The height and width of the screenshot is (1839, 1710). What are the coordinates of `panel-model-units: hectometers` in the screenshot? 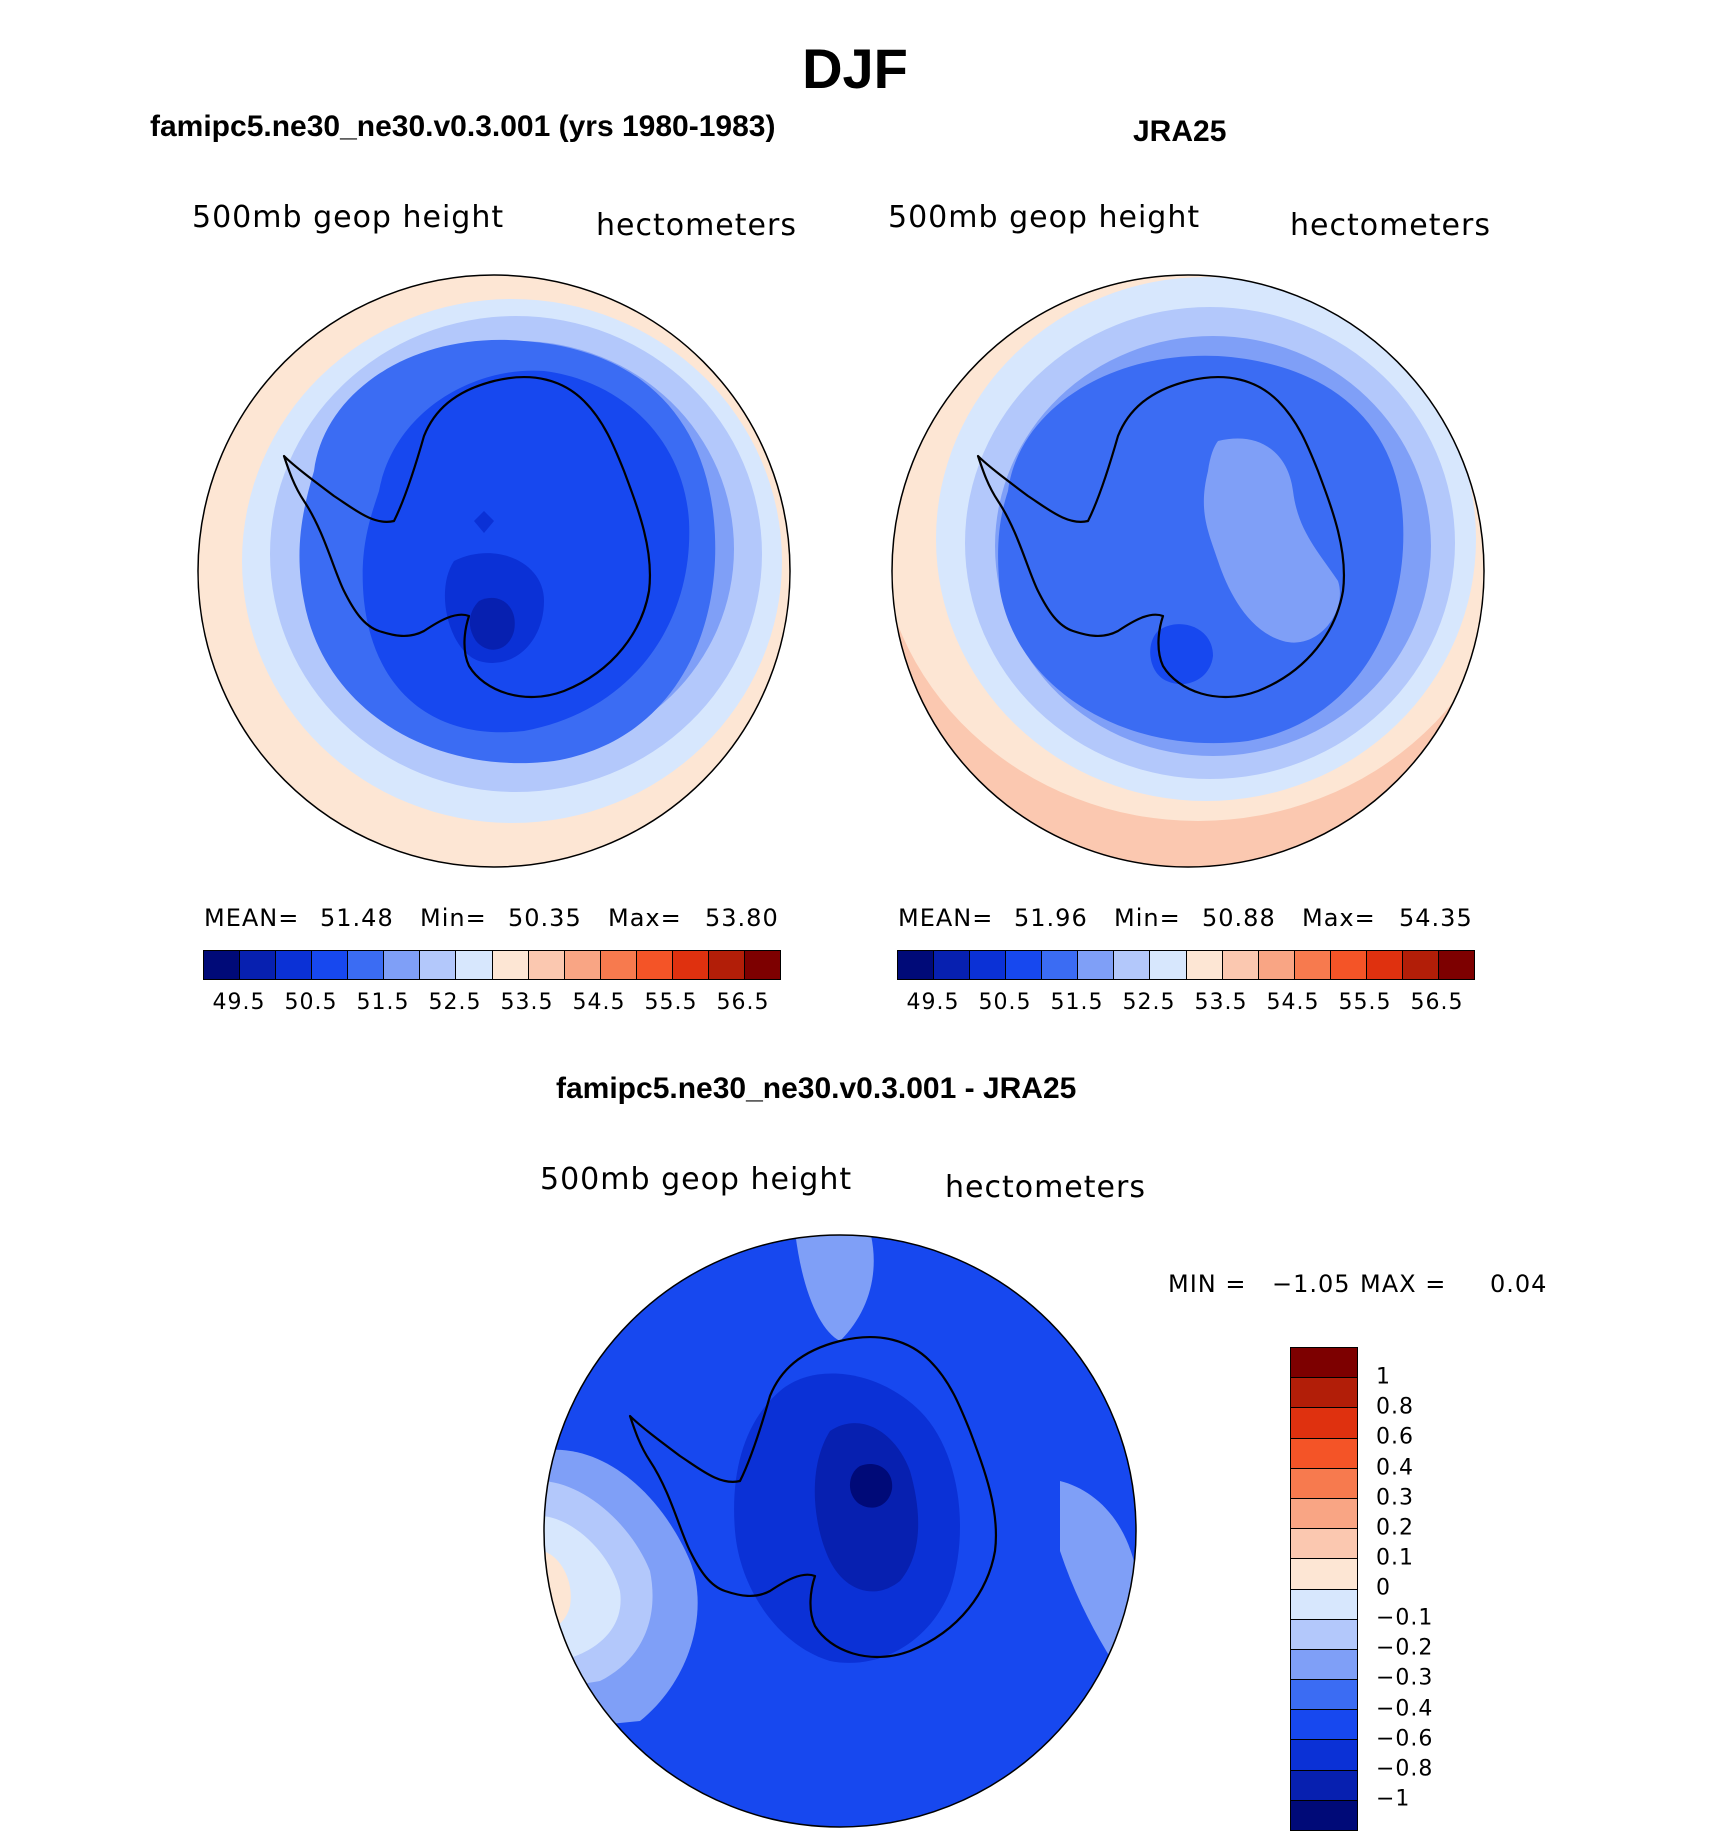 It's located at (696, 225).